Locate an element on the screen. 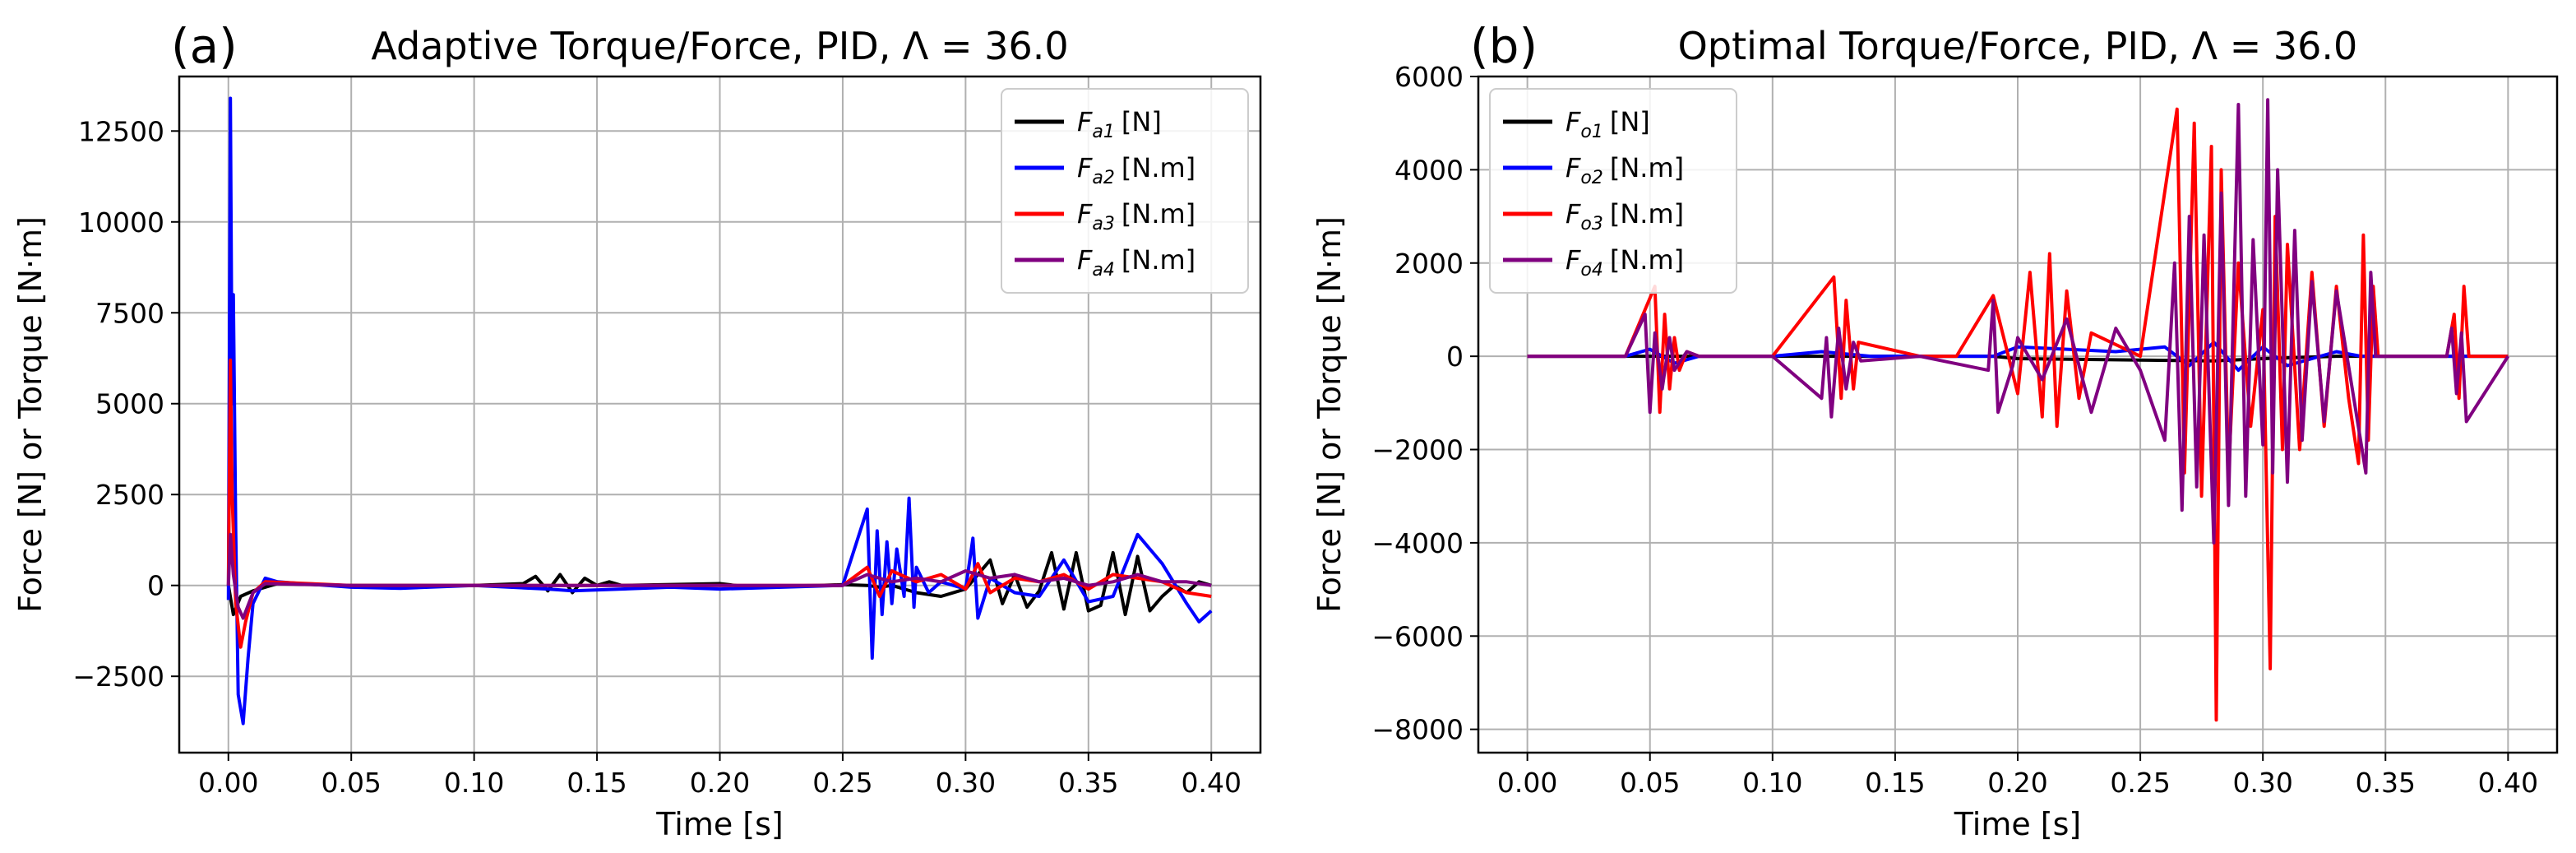 This screenshot has width=2576, height=853. y-tick-label: −2000 is located at coordinates (1417, 450).